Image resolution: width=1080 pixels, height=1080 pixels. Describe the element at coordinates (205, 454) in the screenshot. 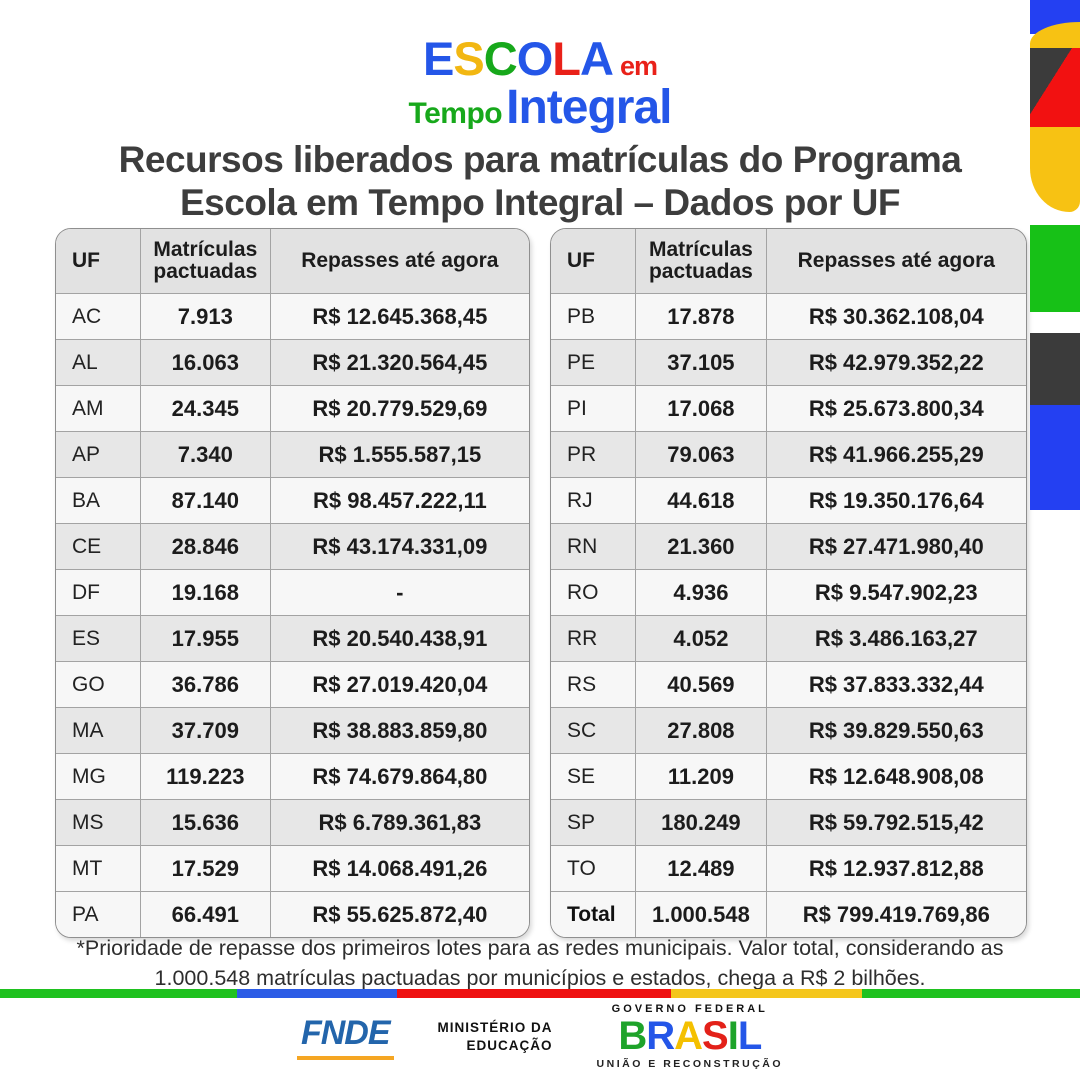

I see `cell-matriculas: 7.340` at that location.